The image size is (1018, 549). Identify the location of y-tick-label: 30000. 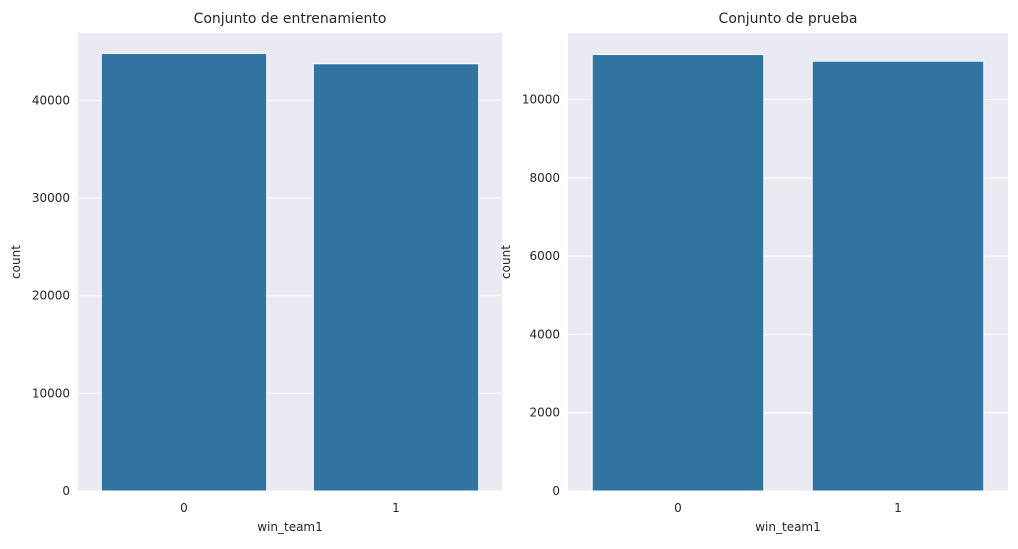
(51, 198).